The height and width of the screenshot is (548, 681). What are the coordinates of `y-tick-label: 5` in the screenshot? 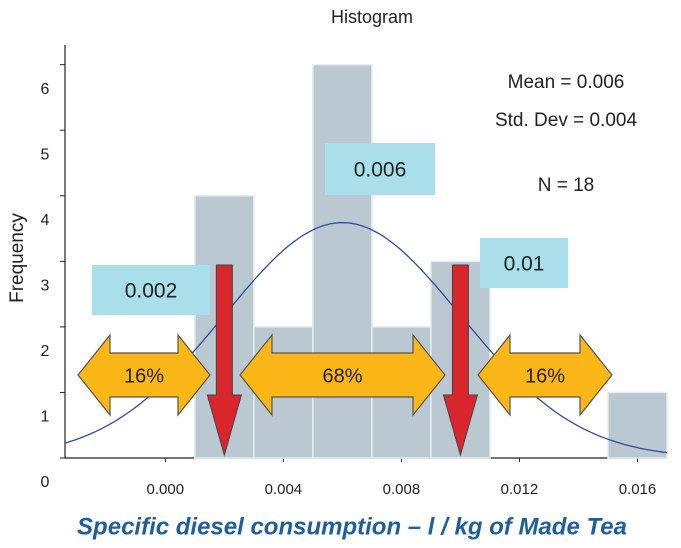 It's located at (45, 154).